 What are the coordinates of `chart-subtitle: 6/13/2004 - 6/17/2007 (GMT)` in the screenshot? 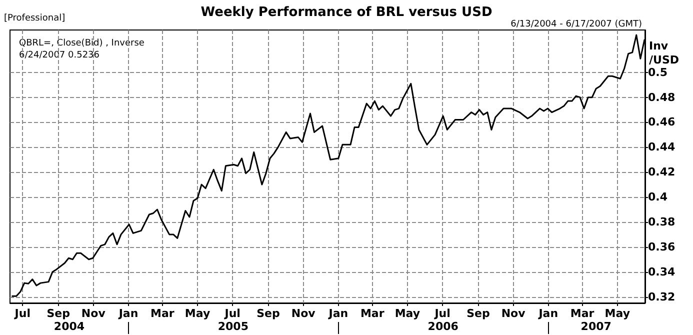 It's located at (576, 25).